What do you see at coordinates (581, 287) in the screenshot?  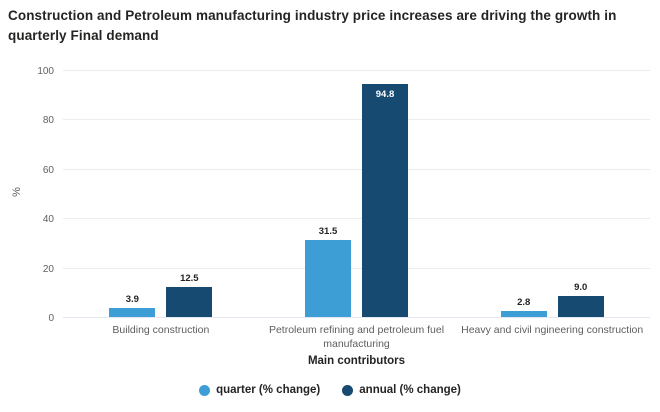 I see `data-label: 9.0` at bounding box center [581, 287].